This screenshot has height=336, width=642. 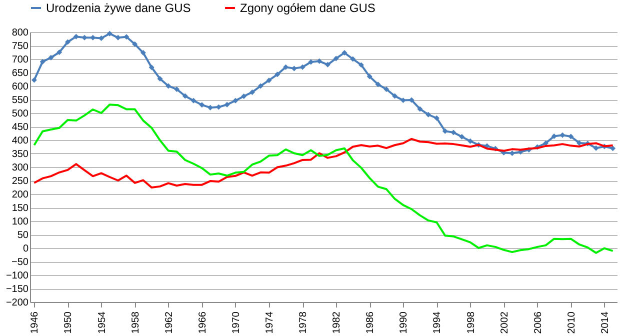 What do you see at coordinates (304, 322) in the screenshot?
I see `x-tick-label: 1978` at bounding box center [304, 322].